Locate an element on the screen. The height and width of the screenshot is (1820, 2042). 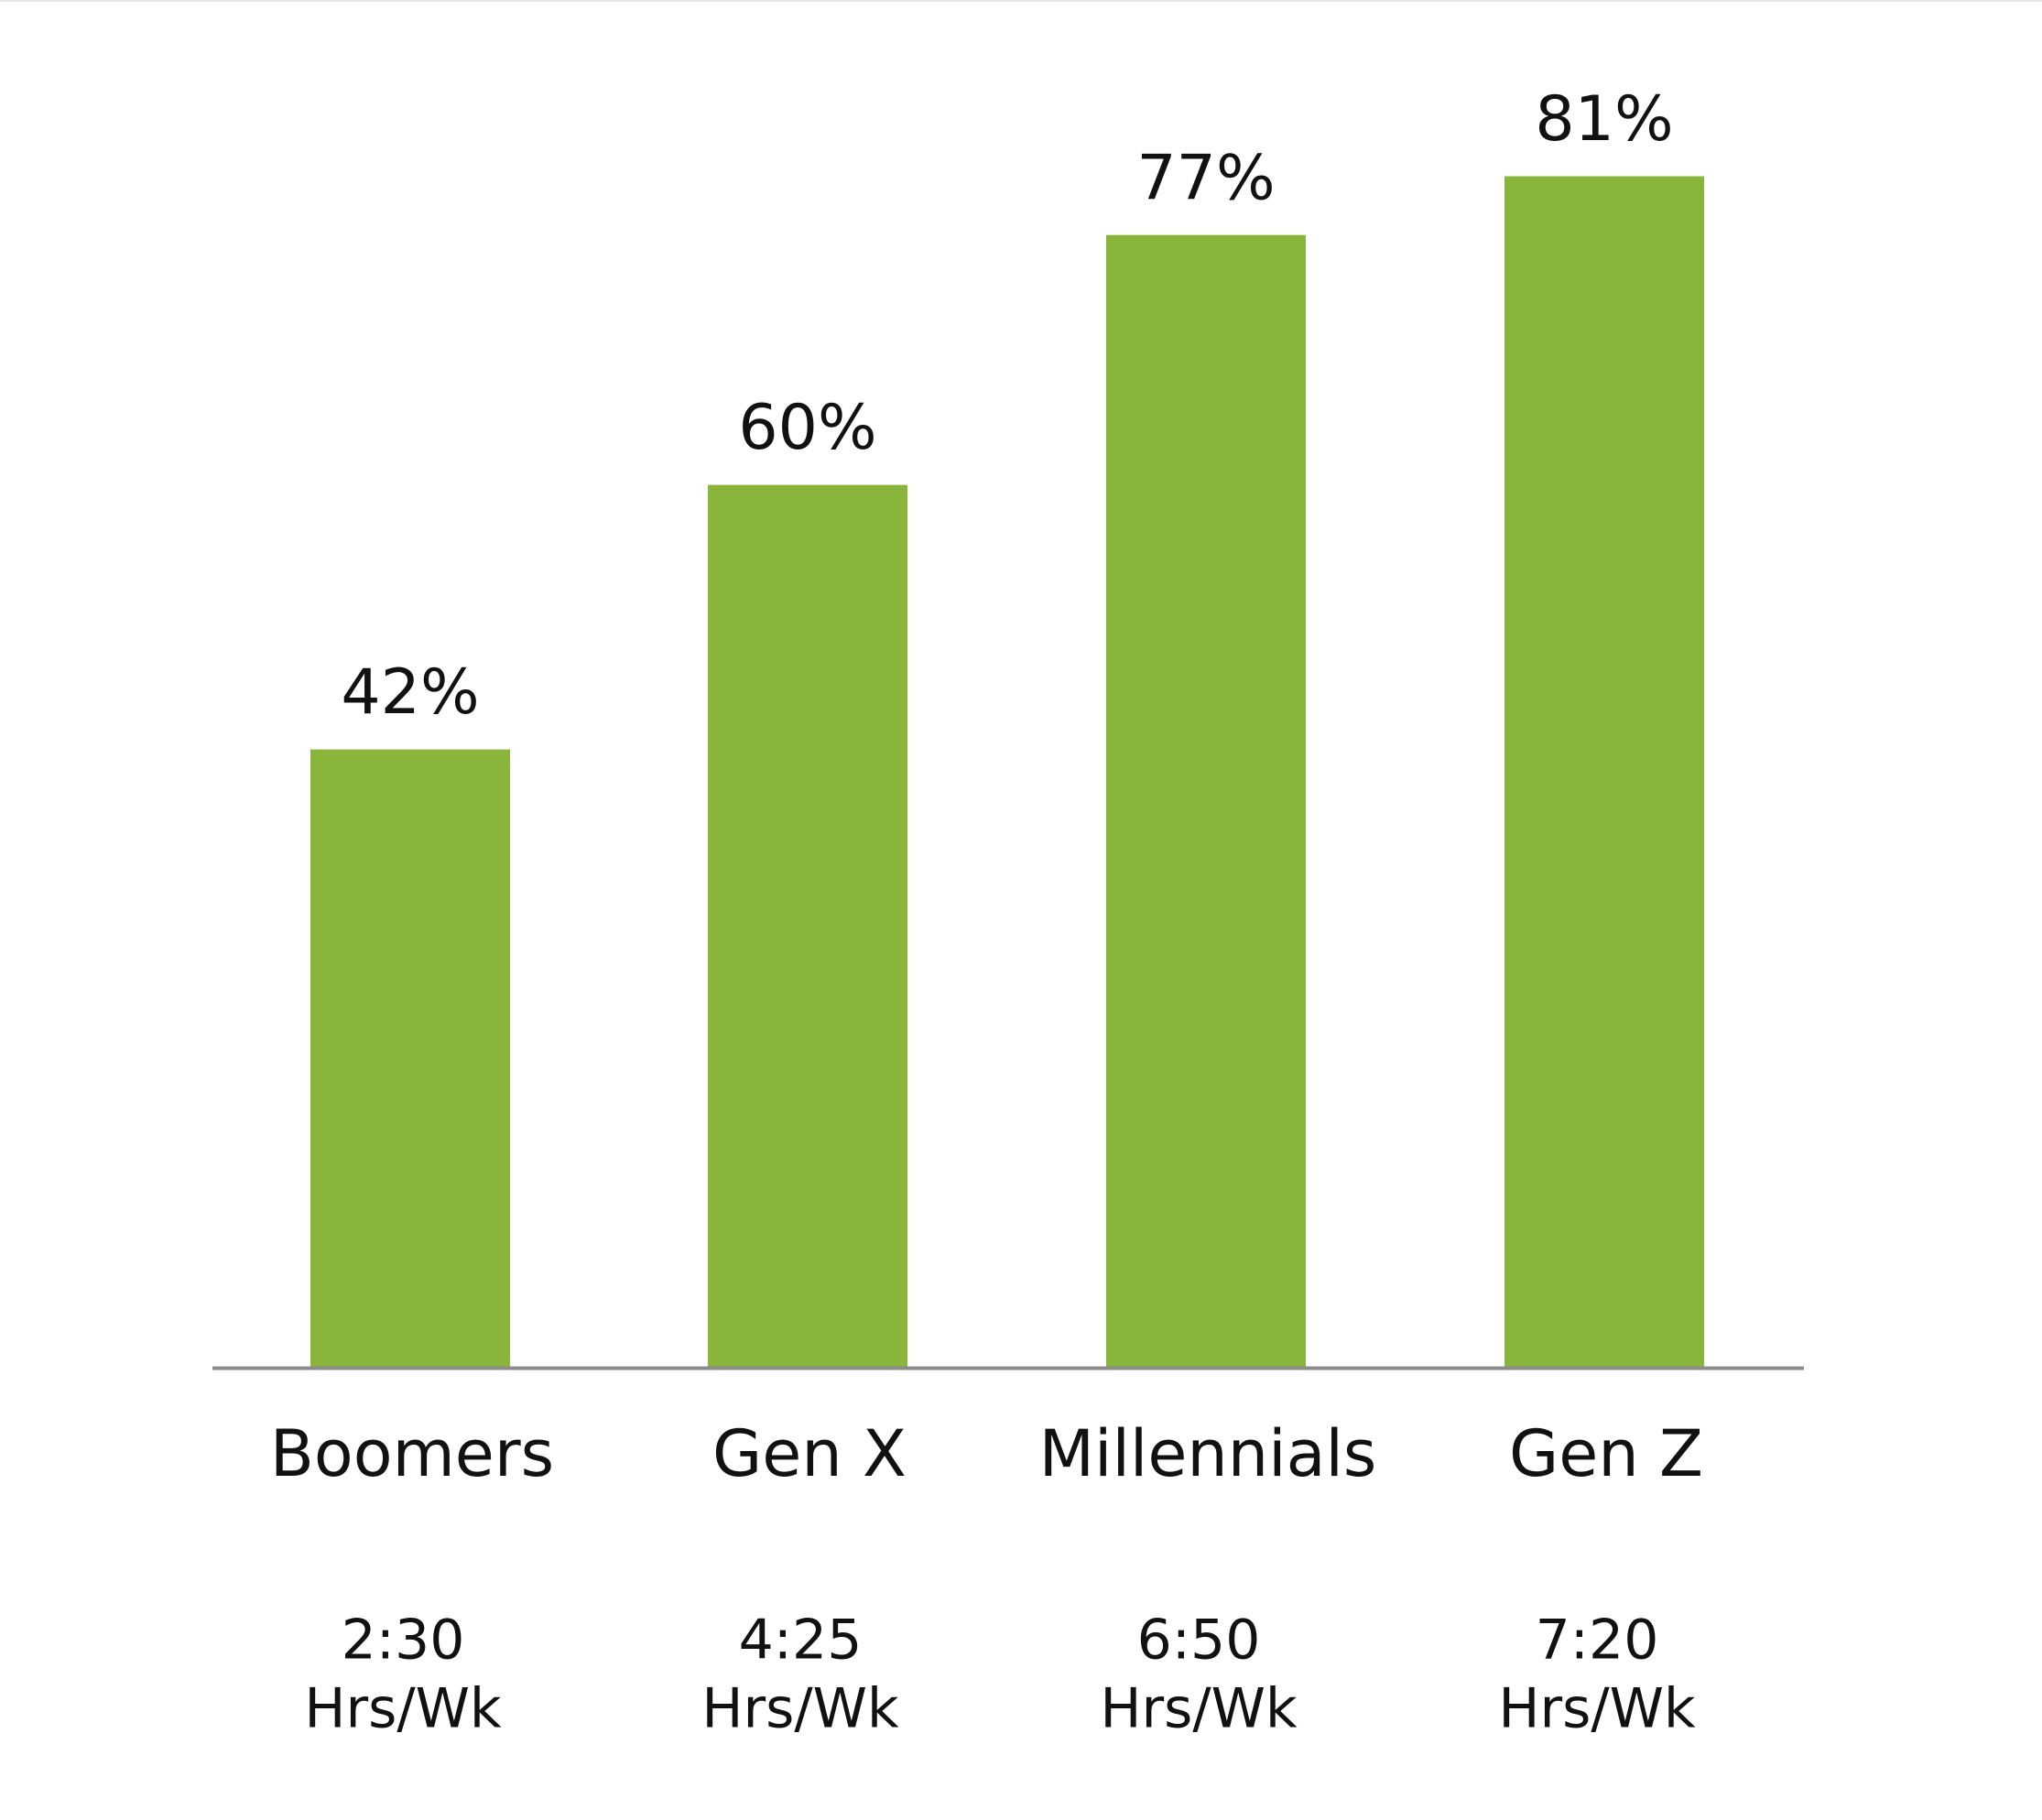
hours-label: 6:50 is located at coordinates (1199, 1641).